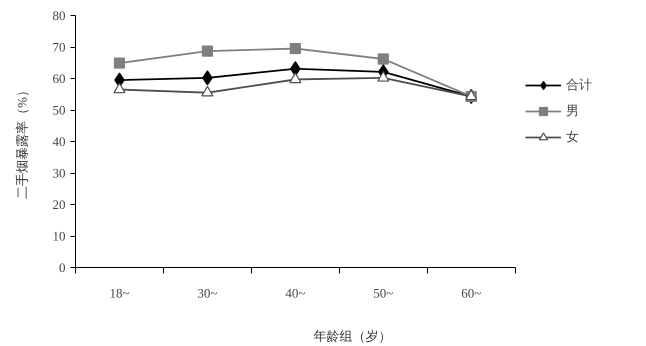 This screenshot has width=646, height=346. Describe the element at coordinates (353, 336) in the screenshot. I see `x-axis-title: 年龄组（岁）` at that location.